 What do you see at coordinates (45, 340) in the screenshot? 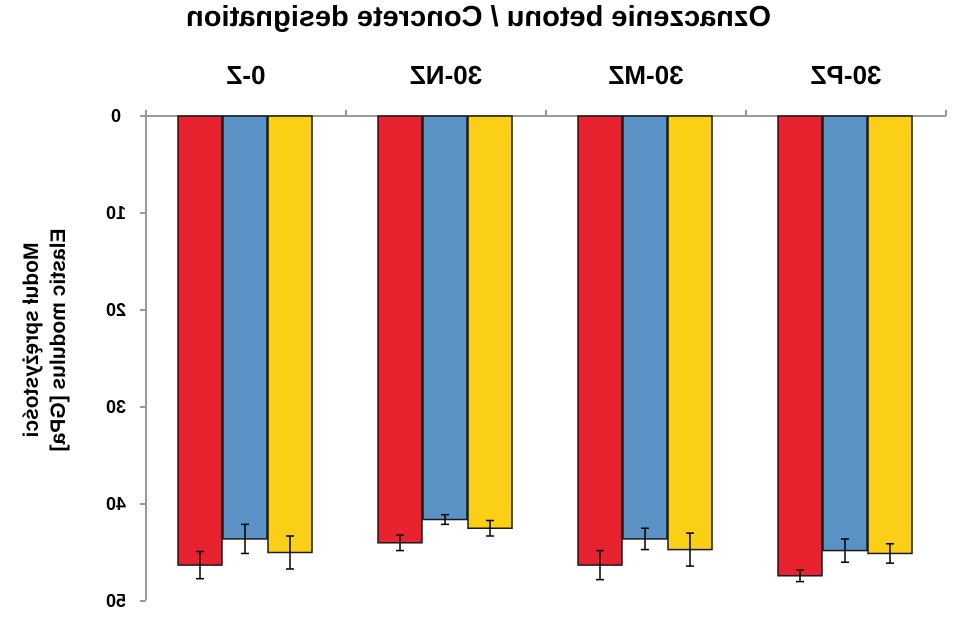
I see `y-axis-label: Moduł sprężystości Elastic modulus [GPa]` at bounding box center [45, 340].